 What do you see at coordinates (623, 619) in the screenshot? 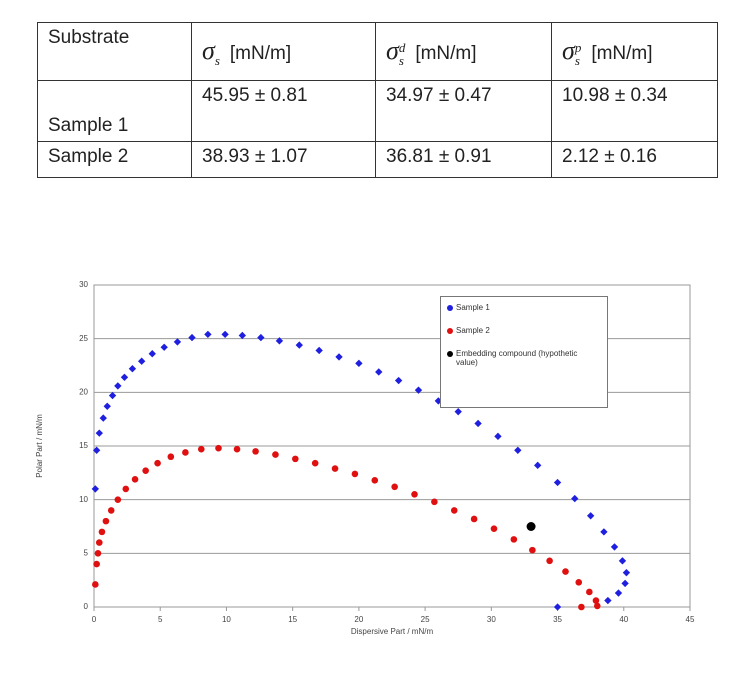
I see `x-tick-label: 40` at bounding box center [623, 619].